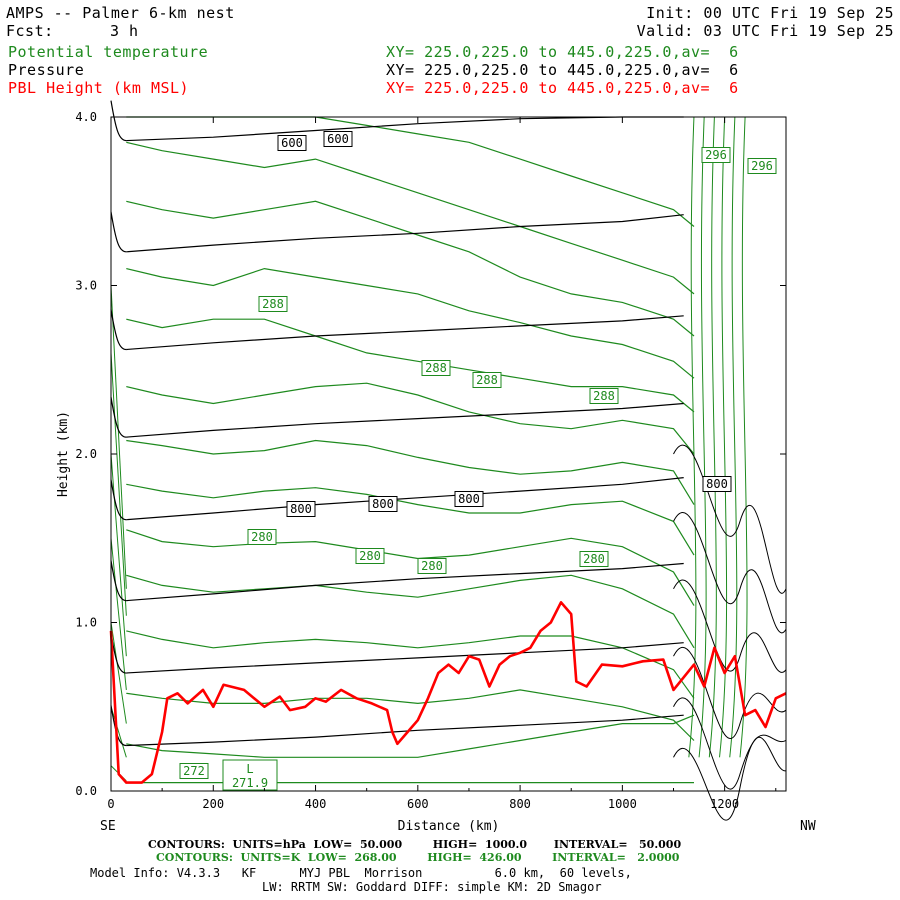 Image resolution: width=900 pixels, height=900 pixels. I want to click on x-tick-label: 800, so click(520, 804).